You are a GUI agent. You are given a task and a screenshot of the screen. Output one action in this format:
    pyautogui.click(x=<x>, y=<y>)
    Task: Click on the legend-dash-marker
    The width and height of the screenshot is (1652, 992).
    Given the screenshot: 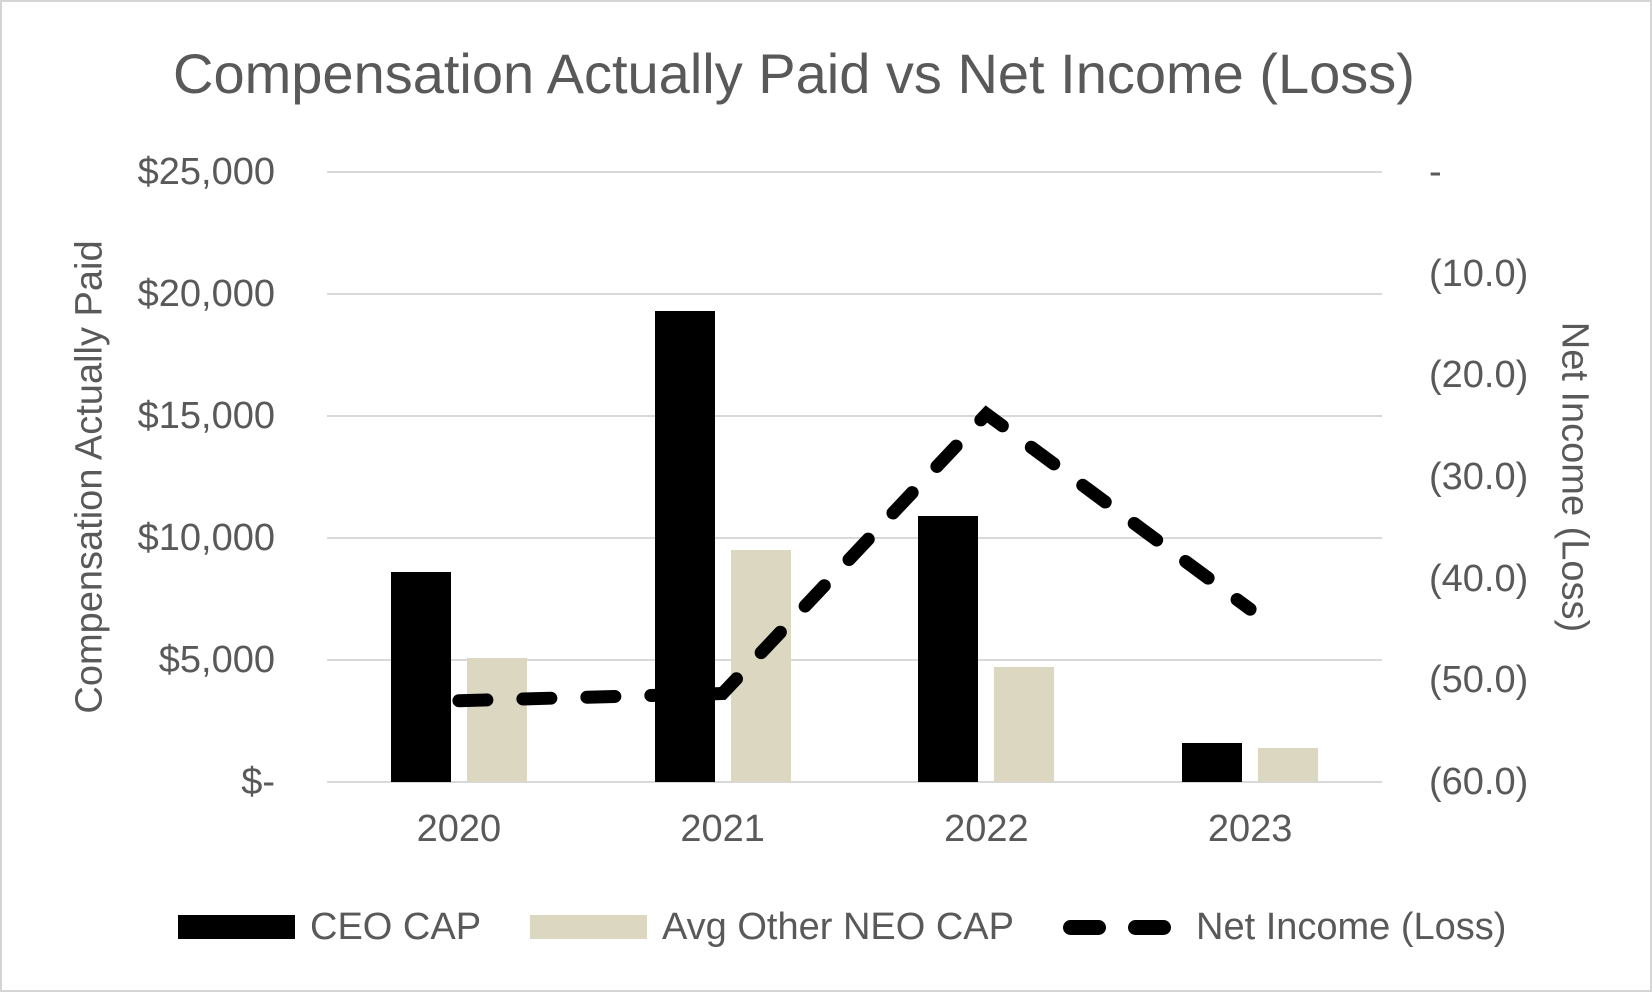 What is the action you would take?
    pyautogui.click(x=1117, y=927)
    